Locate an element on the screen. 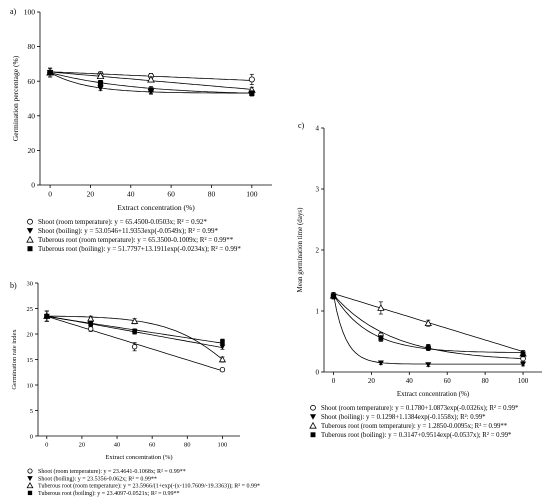  y-tick-label: 15 is located at coordinates (30, 360).